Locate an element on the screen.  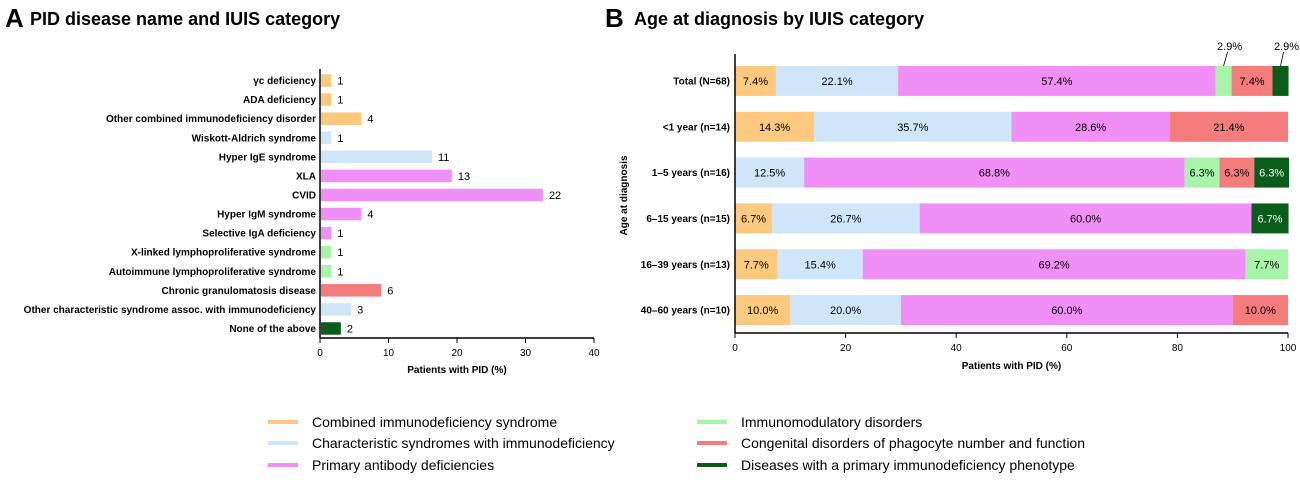
a-category-label: ADA deficiency is located at coordinates (279, 100).